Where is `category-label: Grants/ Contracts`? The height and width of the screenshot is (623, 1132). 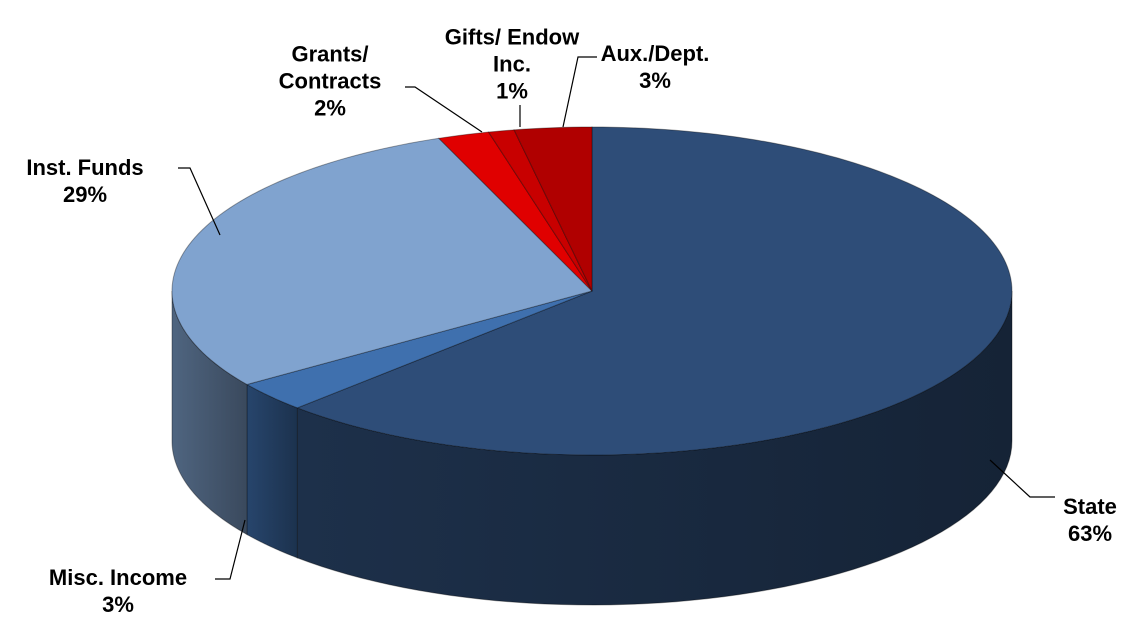 category-label: Grants/ Contracts is located at coordinates (330, 67).